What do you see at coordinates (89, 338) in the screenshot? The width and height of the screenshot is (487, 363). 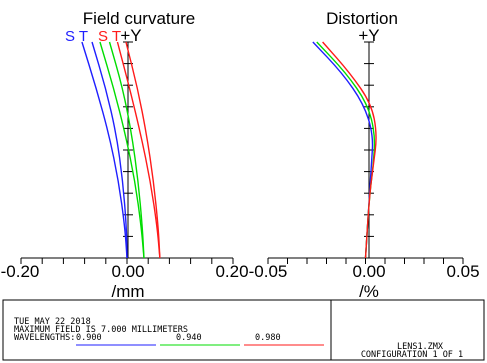 I see `footer-wavelength-1: 0.900` at bounding box center [89, 338].